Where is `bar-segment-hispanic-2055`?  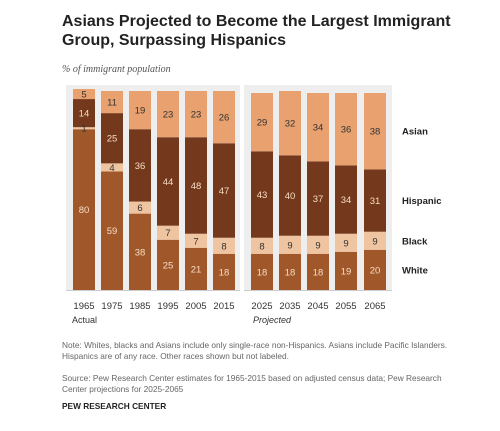 bar-segment-hispanic-2055 is located at coordinates (346, 199).